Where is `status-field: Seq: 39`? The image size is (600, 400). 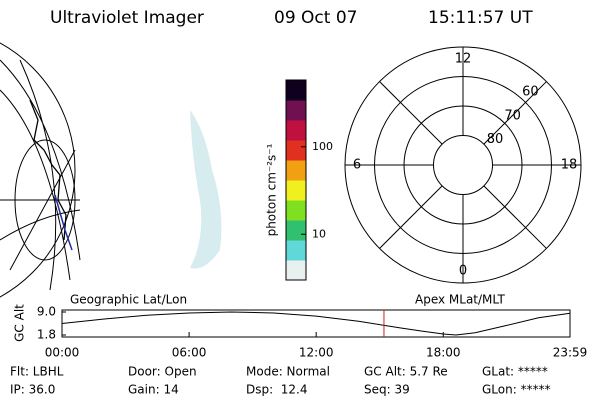
status-field: Seq: 39 is located at coordinates (387, 390).